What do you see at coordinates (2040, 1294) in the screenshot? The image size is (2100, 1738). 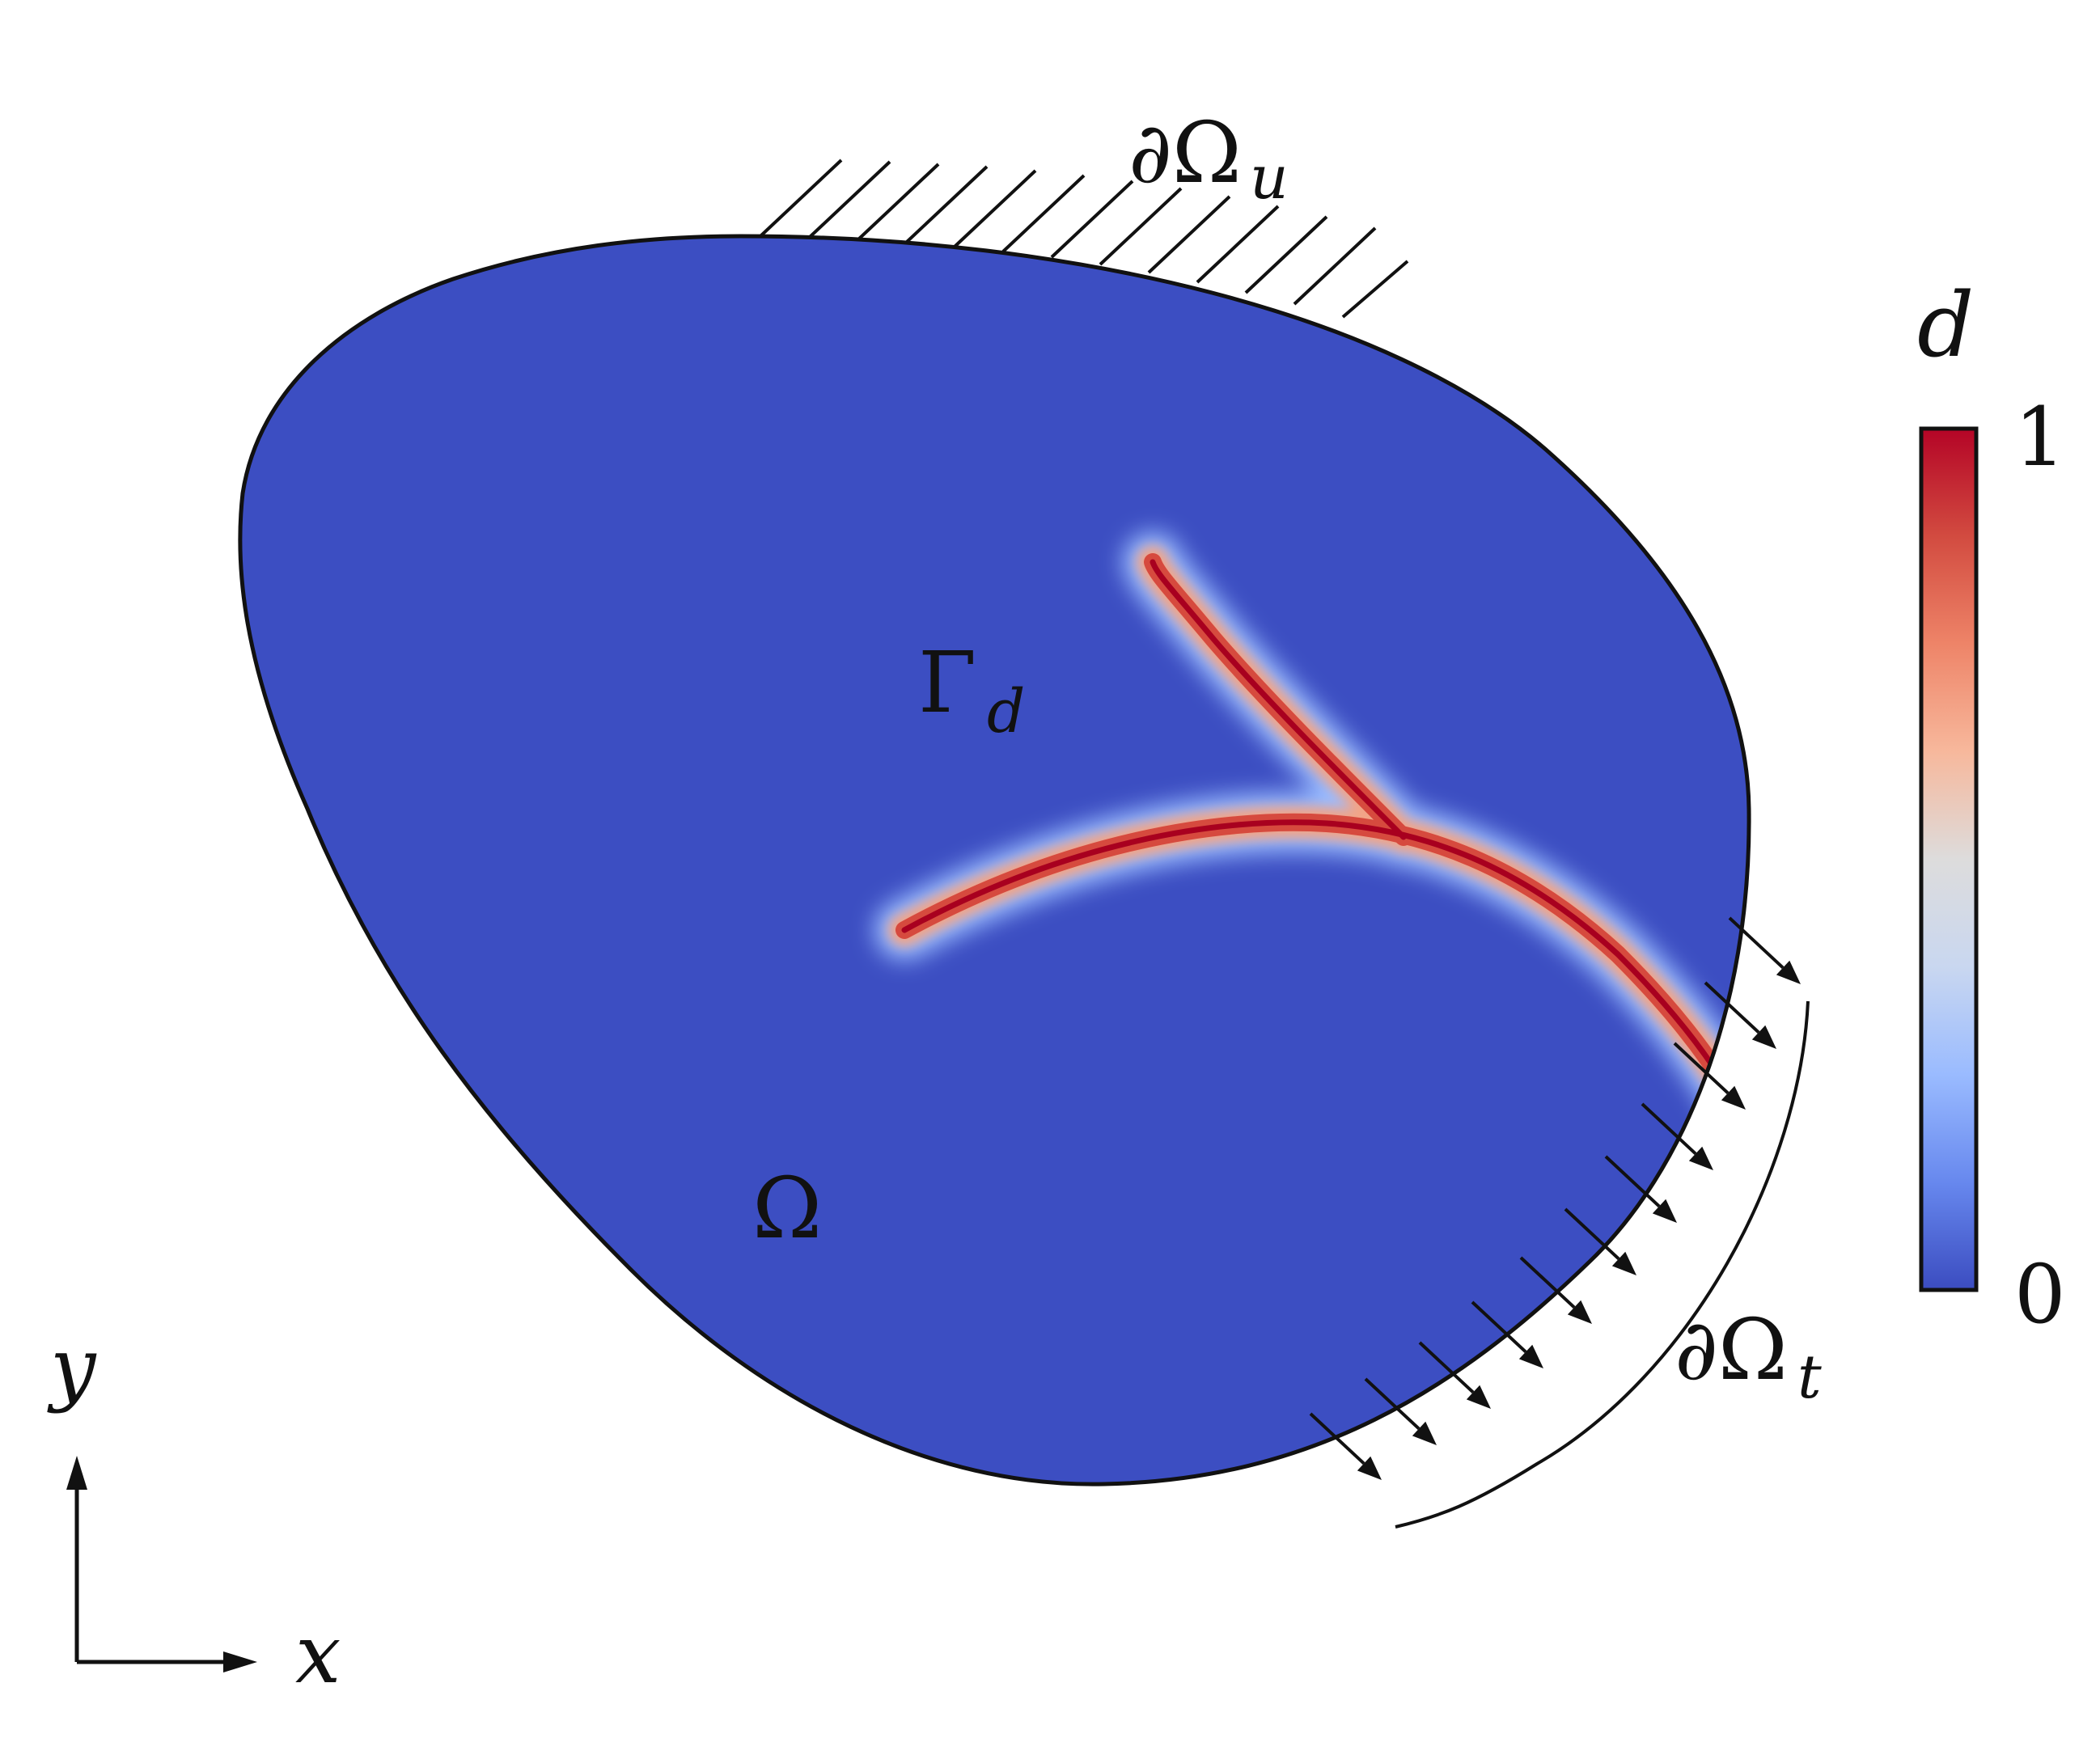 I see `colorbar-min-label: 0` at bounding box center [2040, 1294].